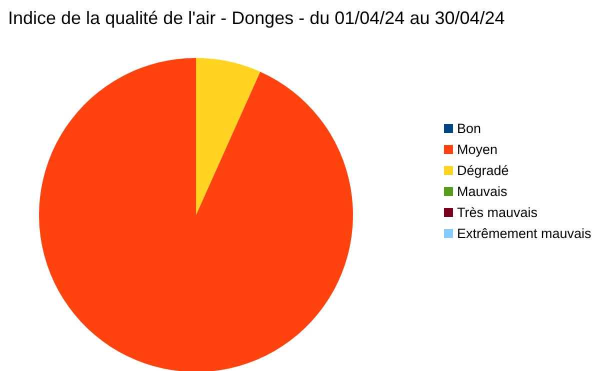 This screenshot has width=614, height=371. I want to click on legend-label: Très mauvais, so click(497, 212).